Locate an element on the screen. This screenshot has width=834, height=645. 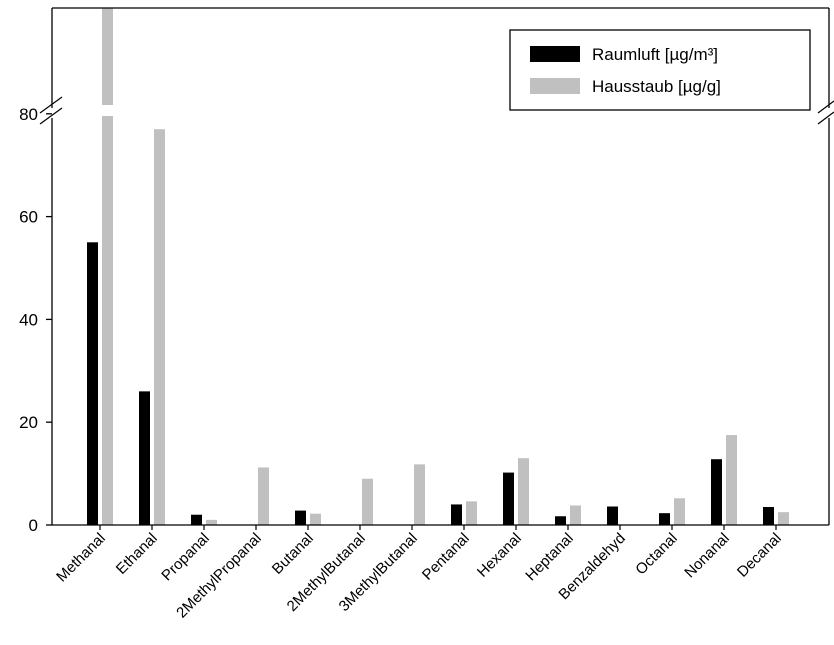
bar-raumluft-benzaldehyd is located at coordinates (612, 515).